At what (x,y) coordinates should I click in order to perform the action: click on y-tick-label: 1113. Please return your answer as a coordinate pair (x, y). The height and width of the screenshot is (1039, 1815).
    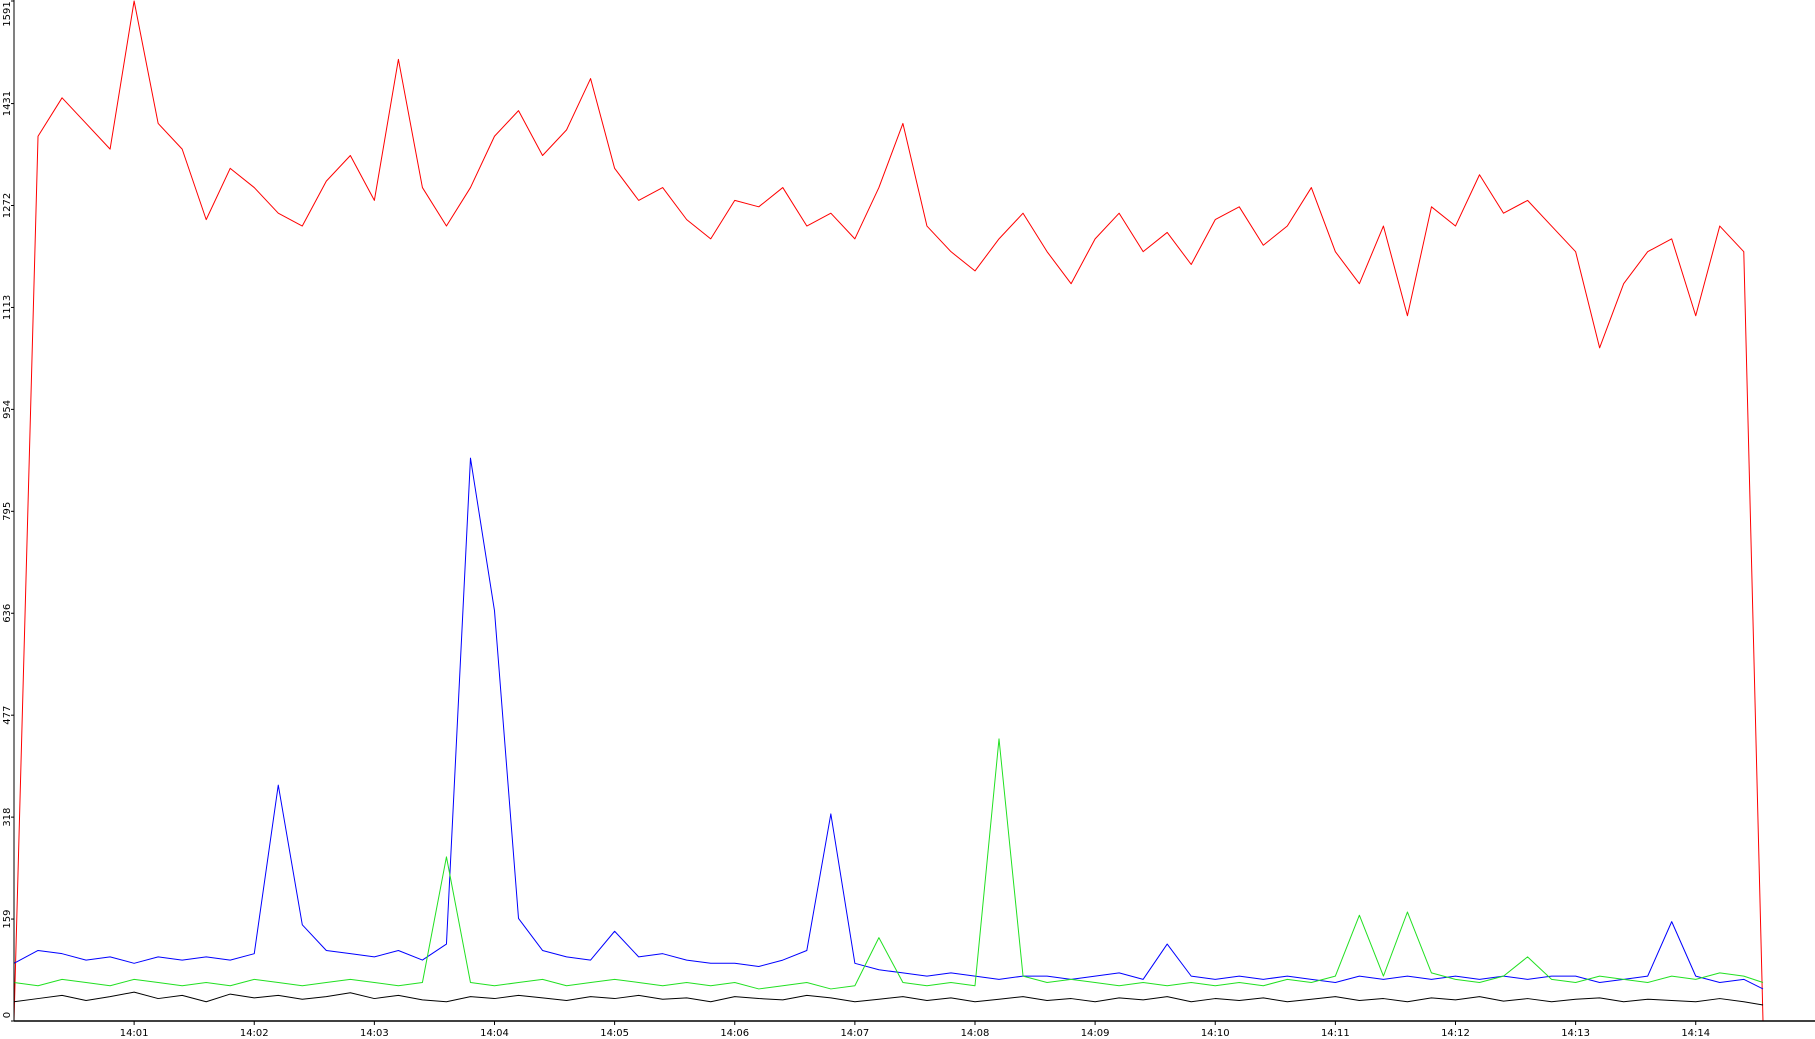
    Looking at the image, I should click on (7, 307).